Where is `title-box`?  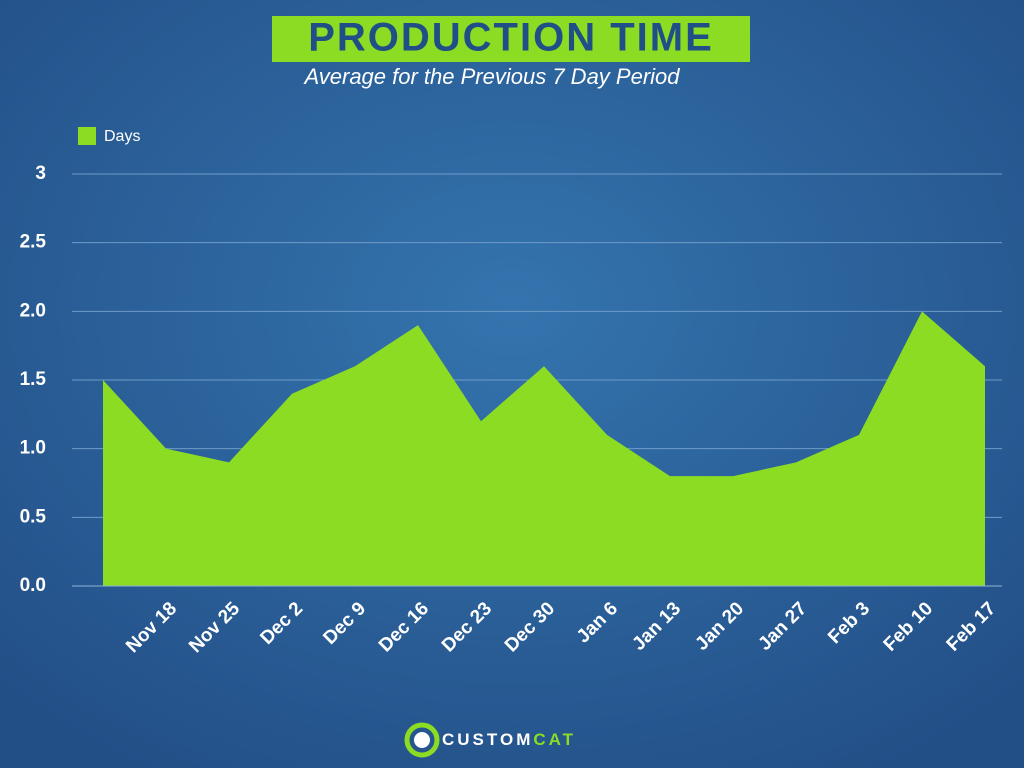 title-box is located at coordinates (511, 39).